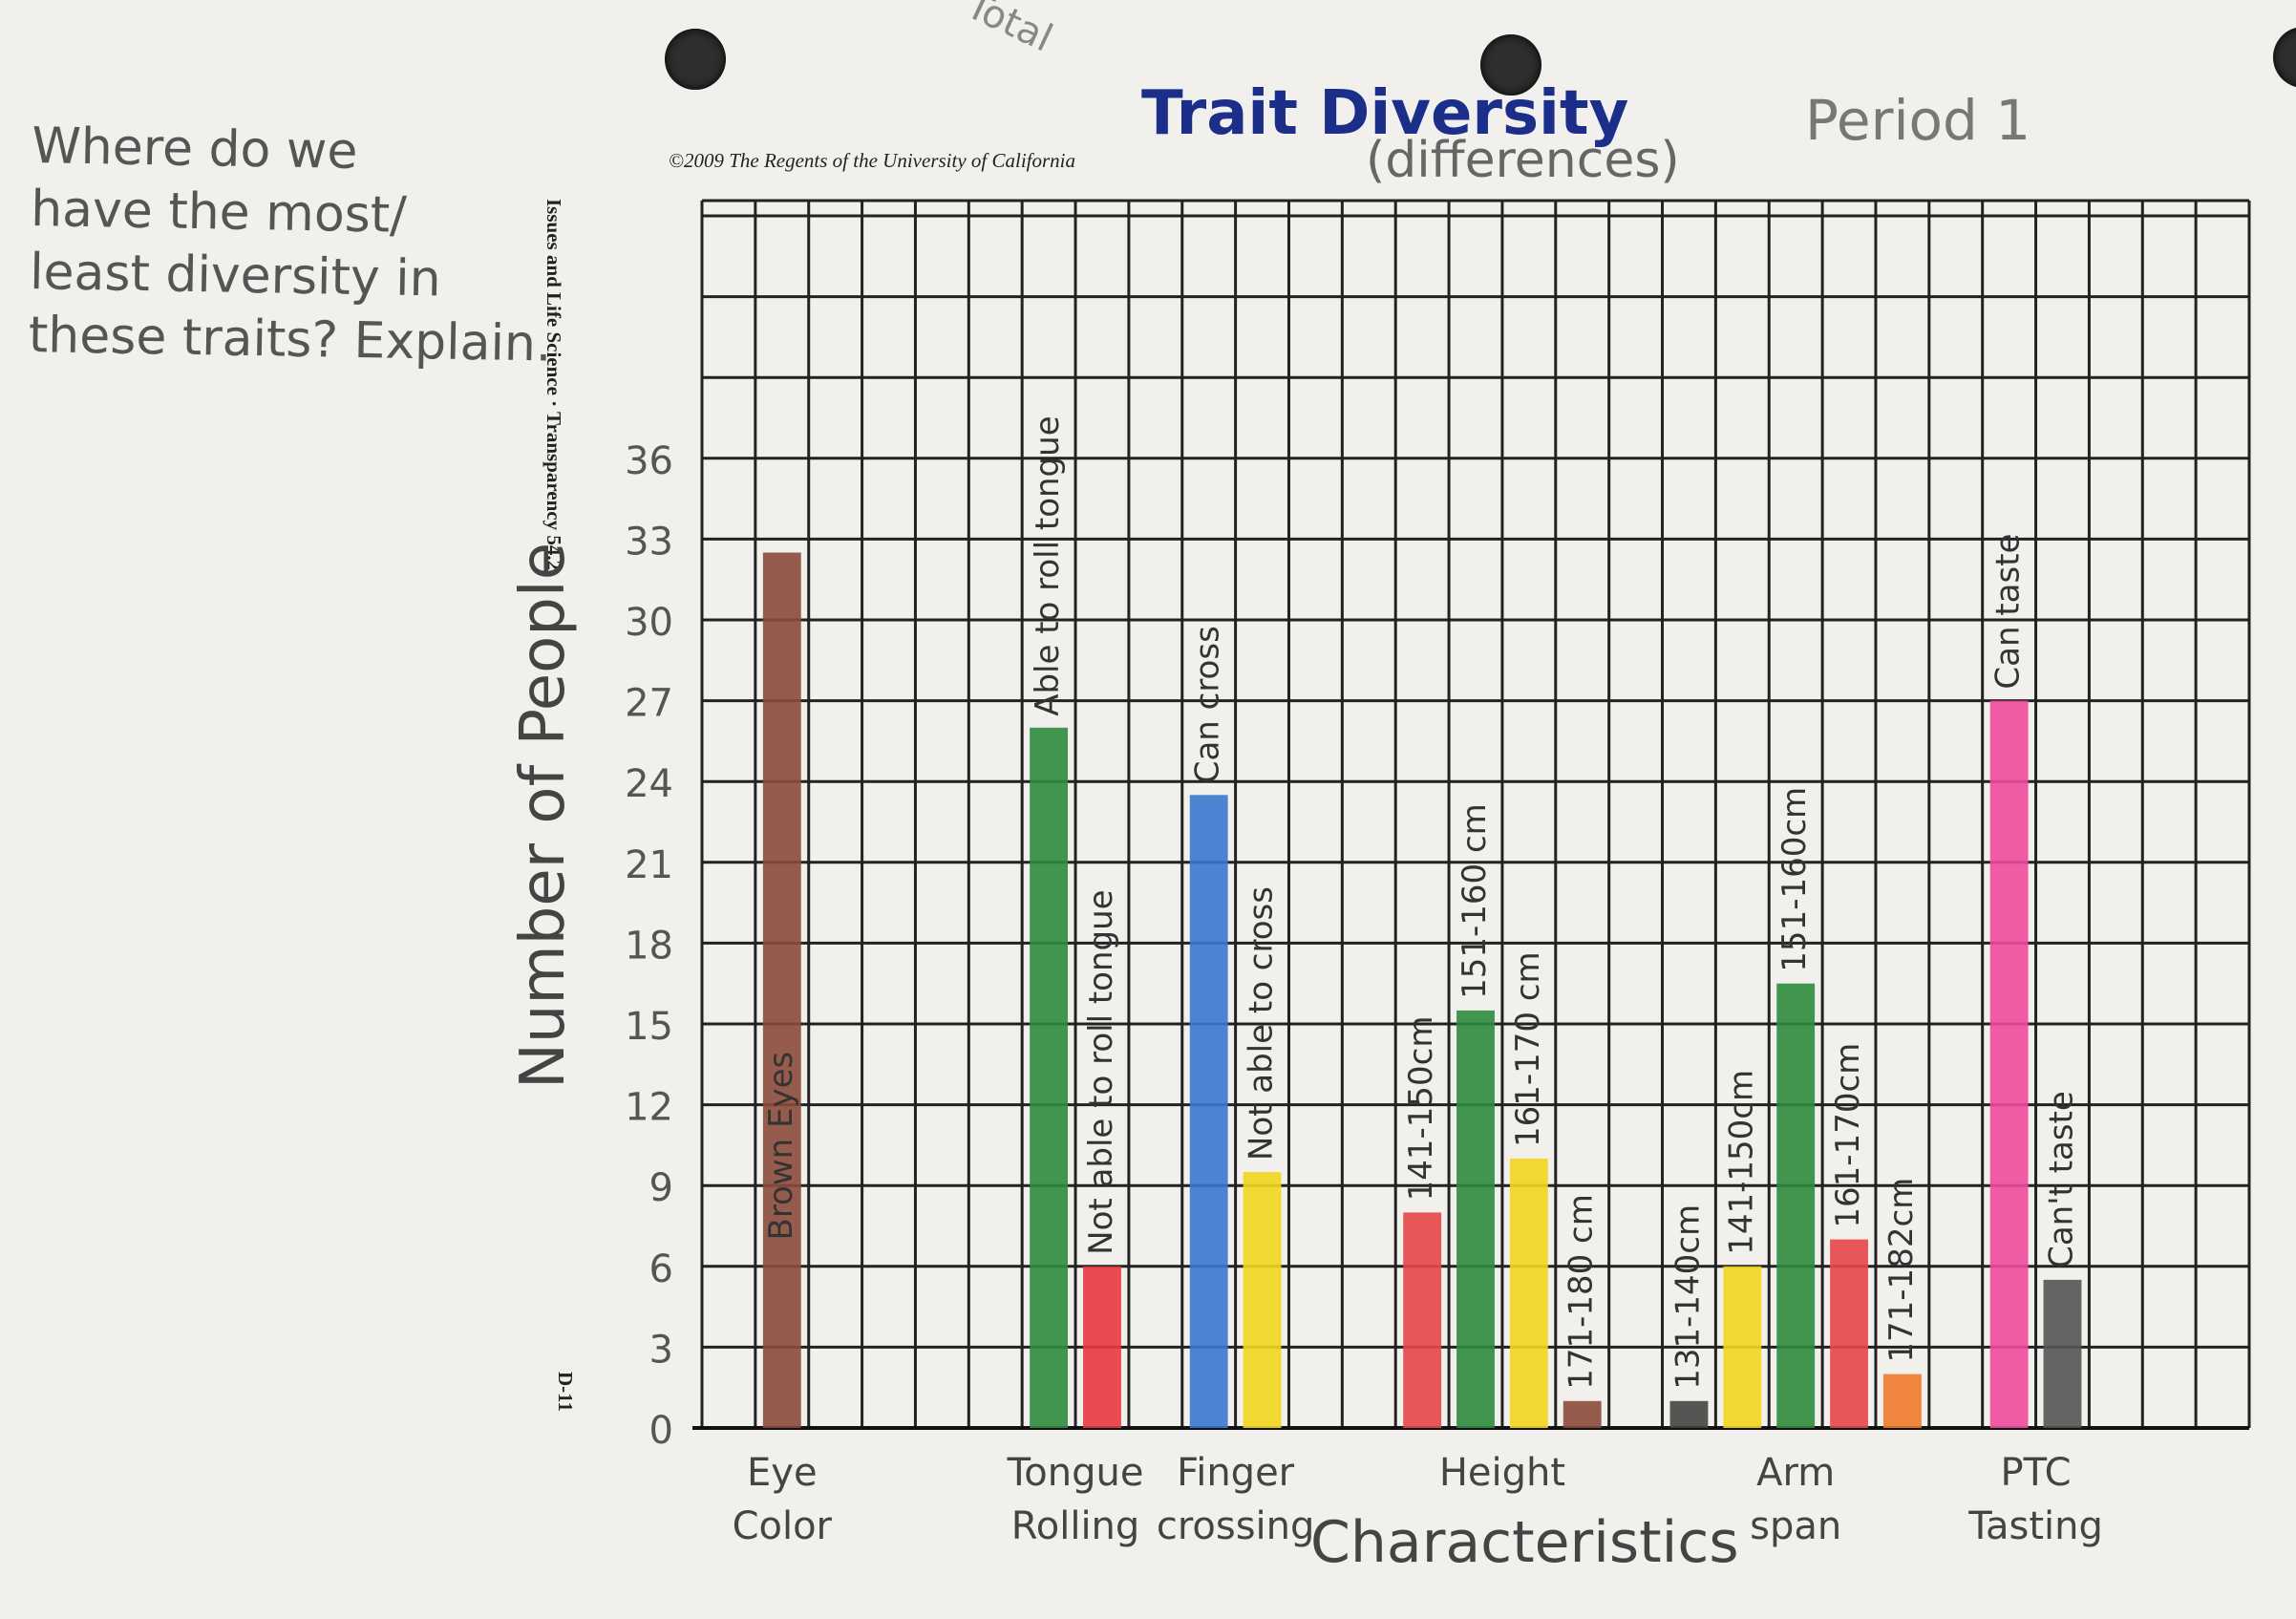 The width and height of the screenshot is (2296, 1619). What do you see at coordinates (661, 1431) in the screenshot?
I see `y-tick-label: 0` at bounding box center [661, 1431].